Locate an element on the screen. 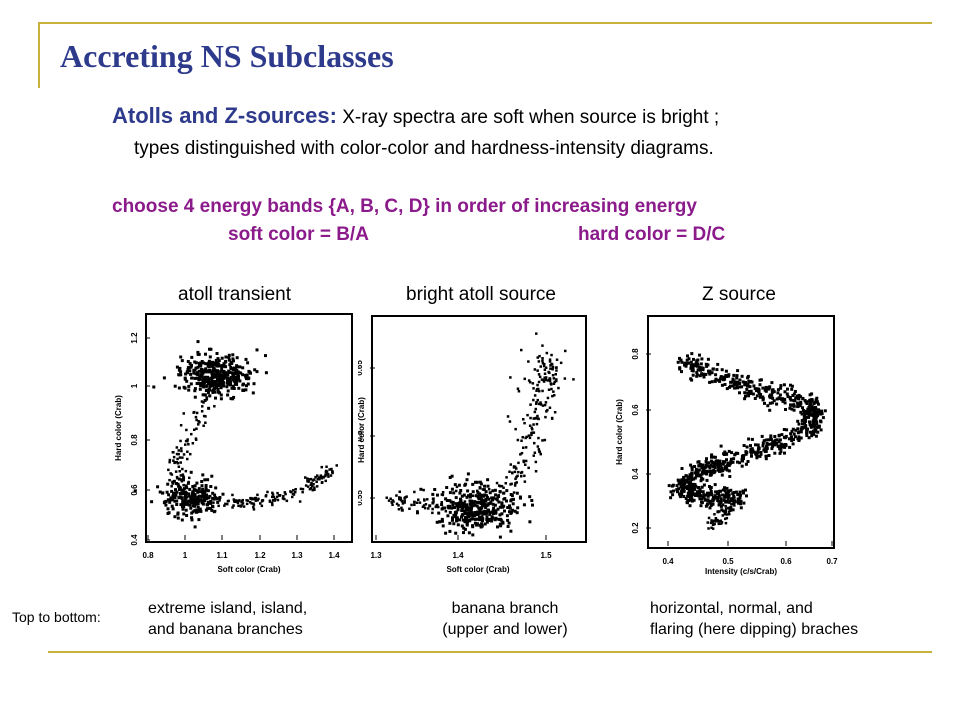  tick-label: 0.7 is located at coordinates (832, 561).